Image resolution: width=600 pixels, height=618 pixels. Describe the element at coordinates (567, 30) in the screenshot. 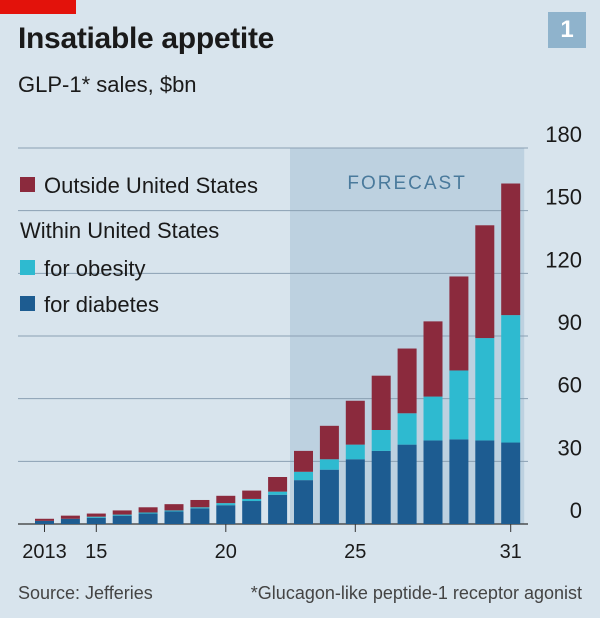

I see `chart-number-badge: 1` at that location.